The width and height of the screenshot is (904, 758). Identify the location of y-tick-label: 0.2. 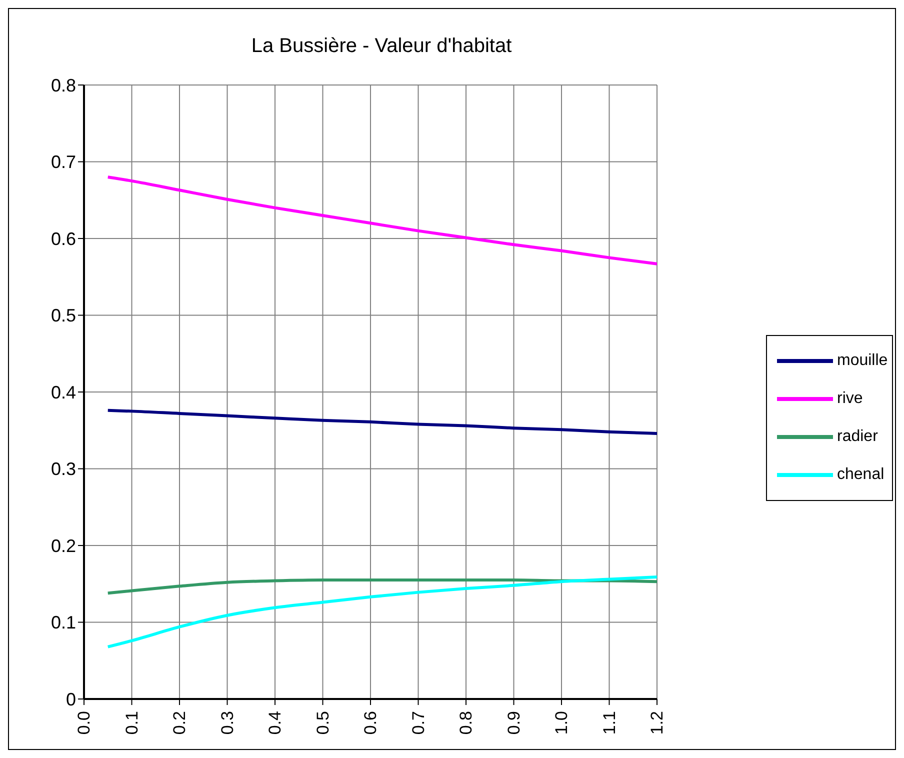
(63, 546).